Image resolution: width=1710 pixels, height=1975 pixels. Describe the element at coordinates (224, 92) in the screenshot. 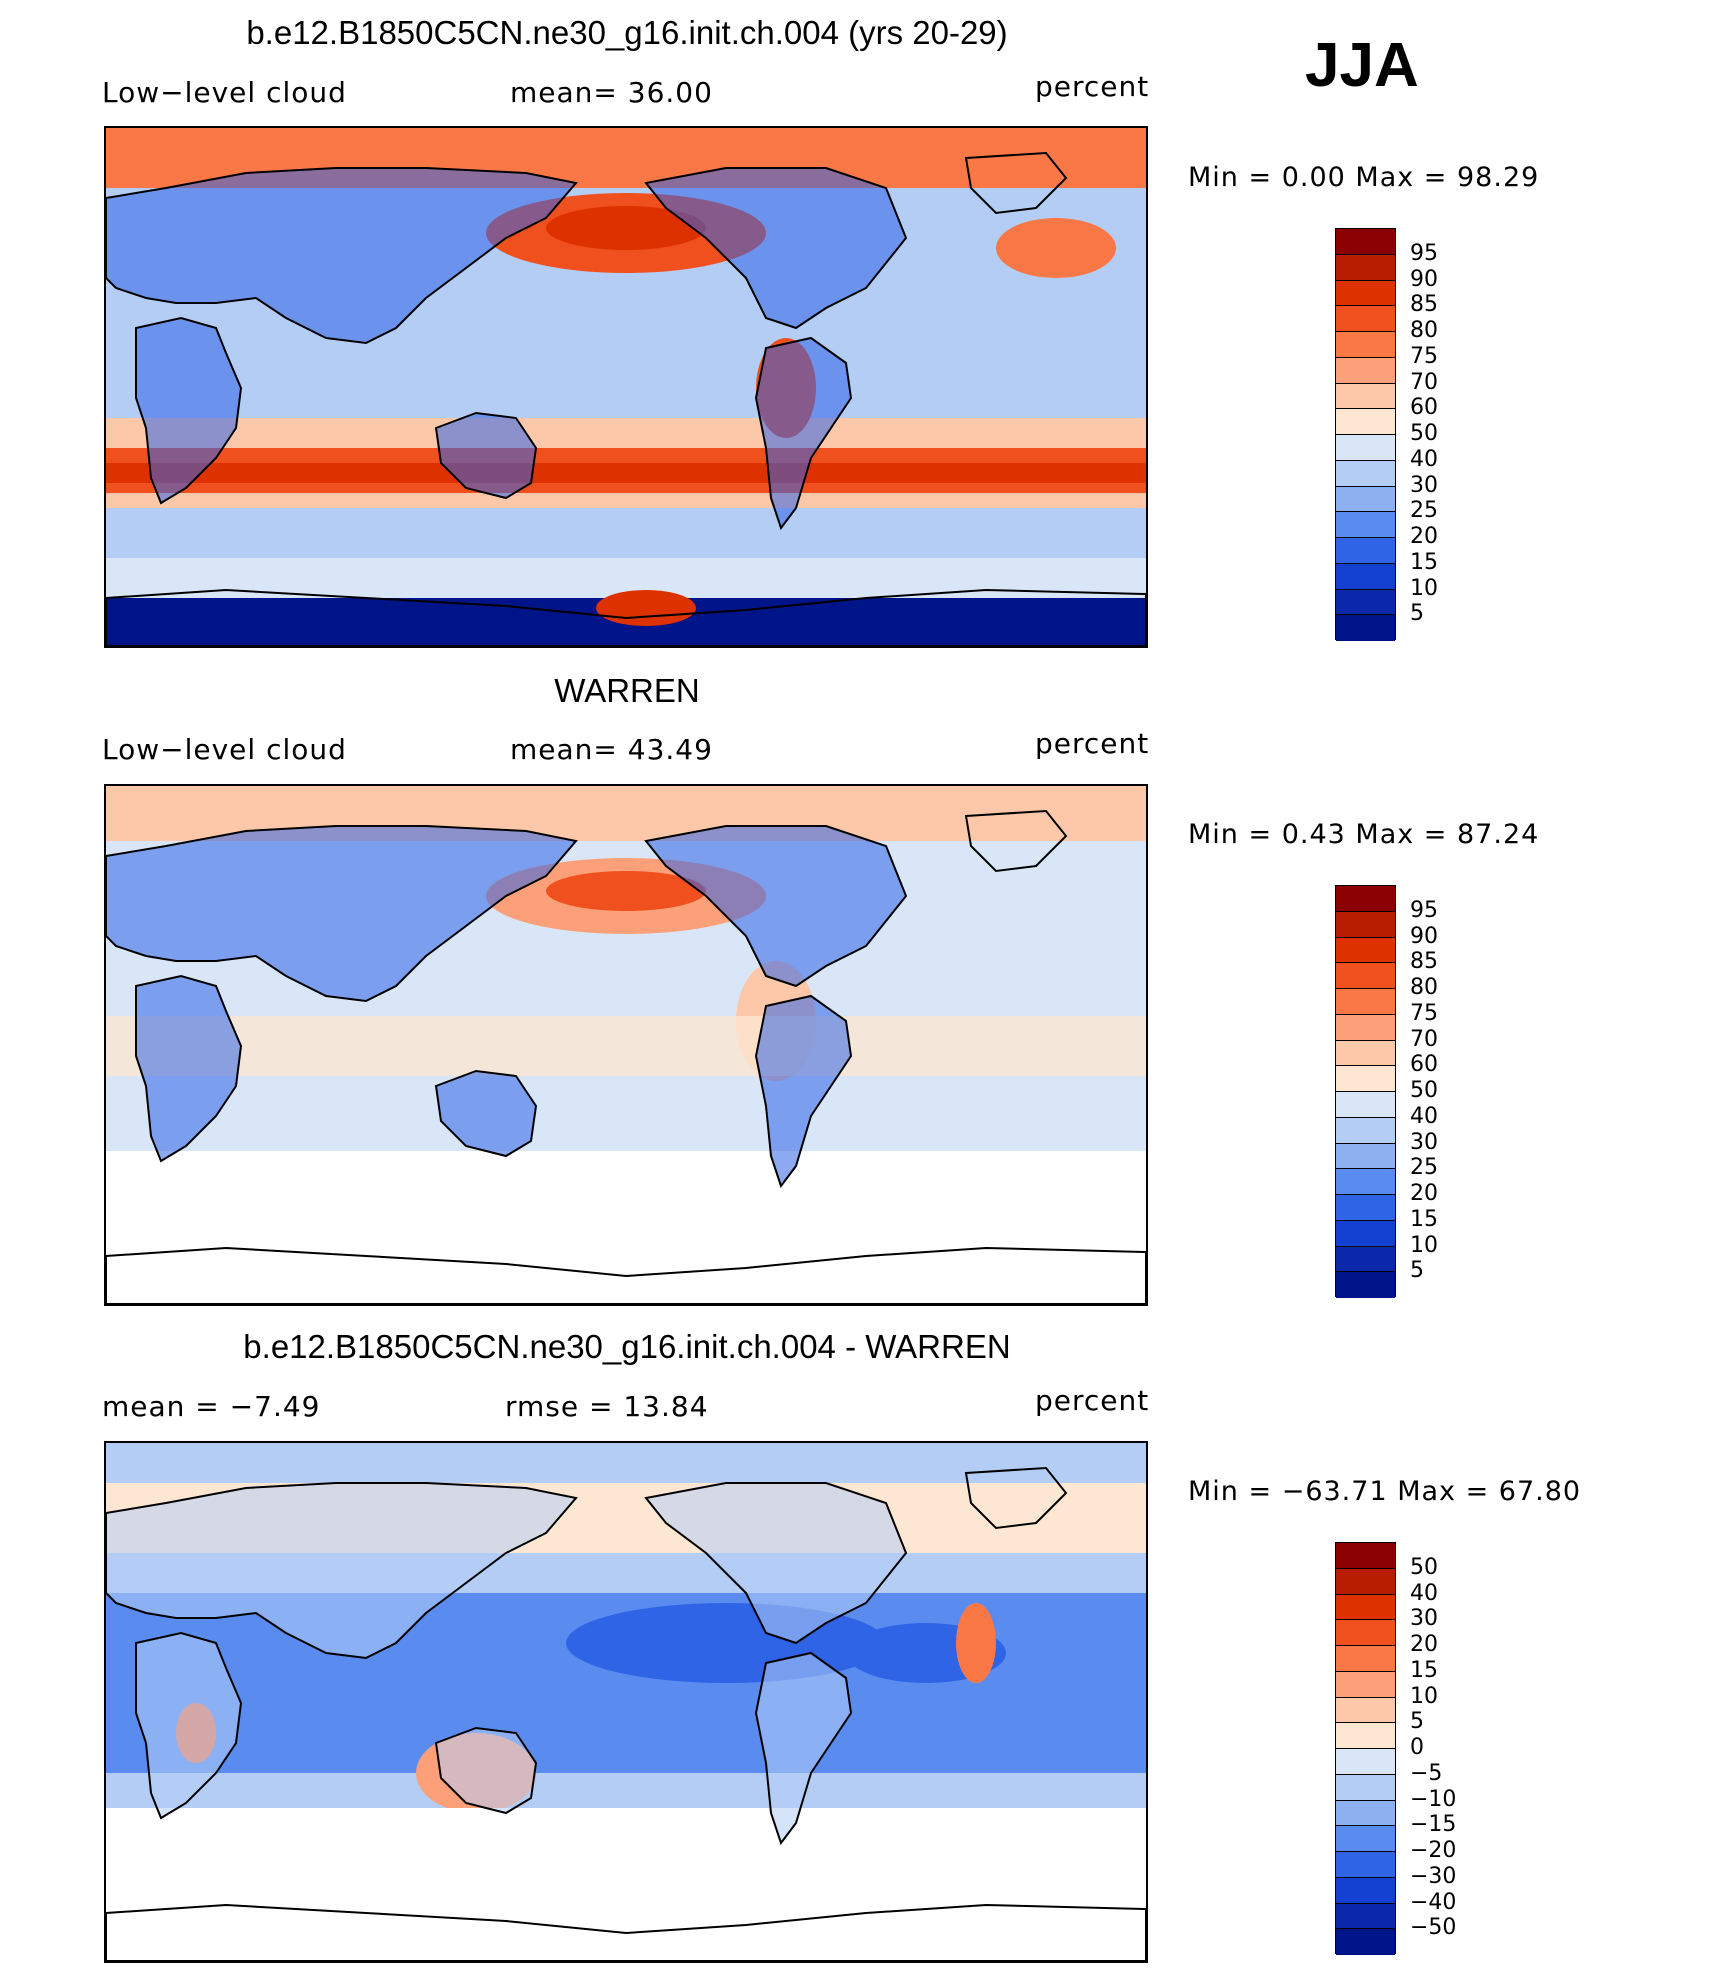

I see `panel-1-variable-label: Low−level cloud` at that location.